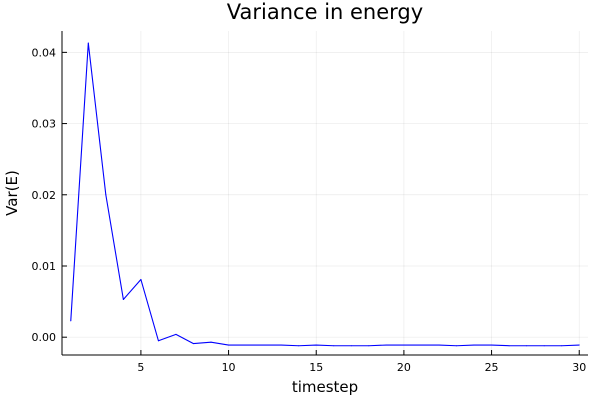 Image resolution: width=600 pixels, height=400 pixels. Describe the element at coordinates (44, 124) in the screenshot. I see `y-tick-label: 0.03` at that location.